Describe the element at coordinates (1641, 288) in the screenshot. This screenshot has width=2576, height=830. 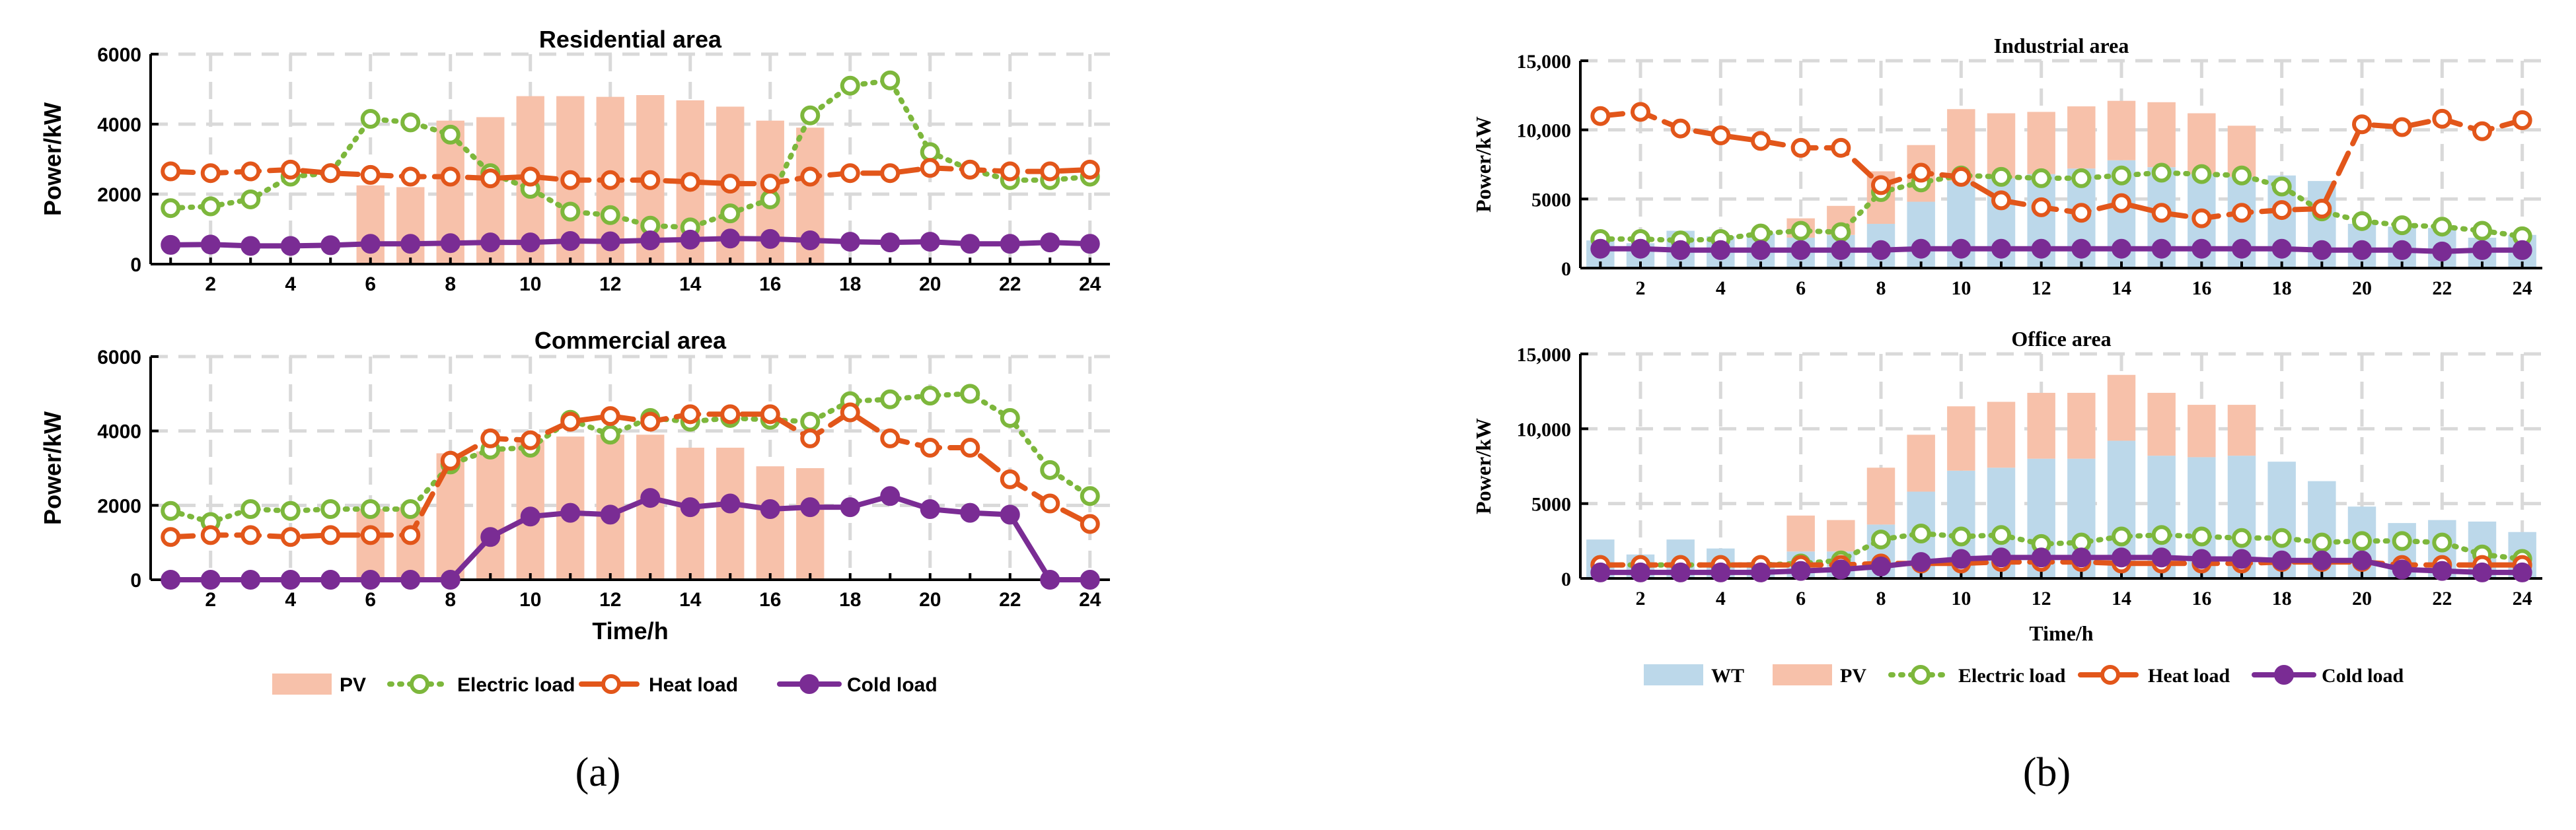
I see `x-tick-label: 2` at that location.